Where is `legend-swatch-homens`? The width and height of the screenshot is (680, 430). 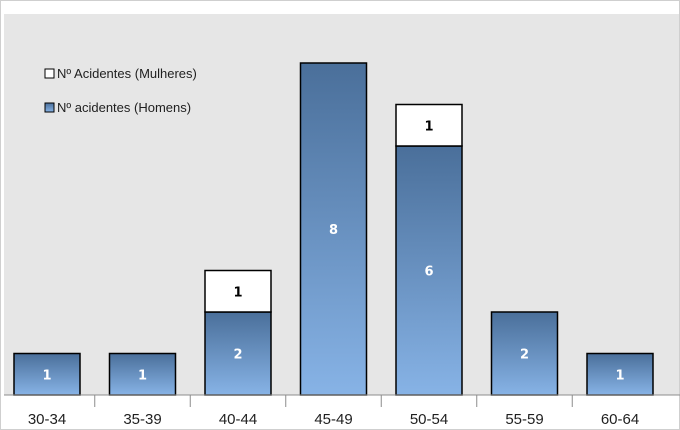
legend-swatch-homens is located at coordinates (49, 107).